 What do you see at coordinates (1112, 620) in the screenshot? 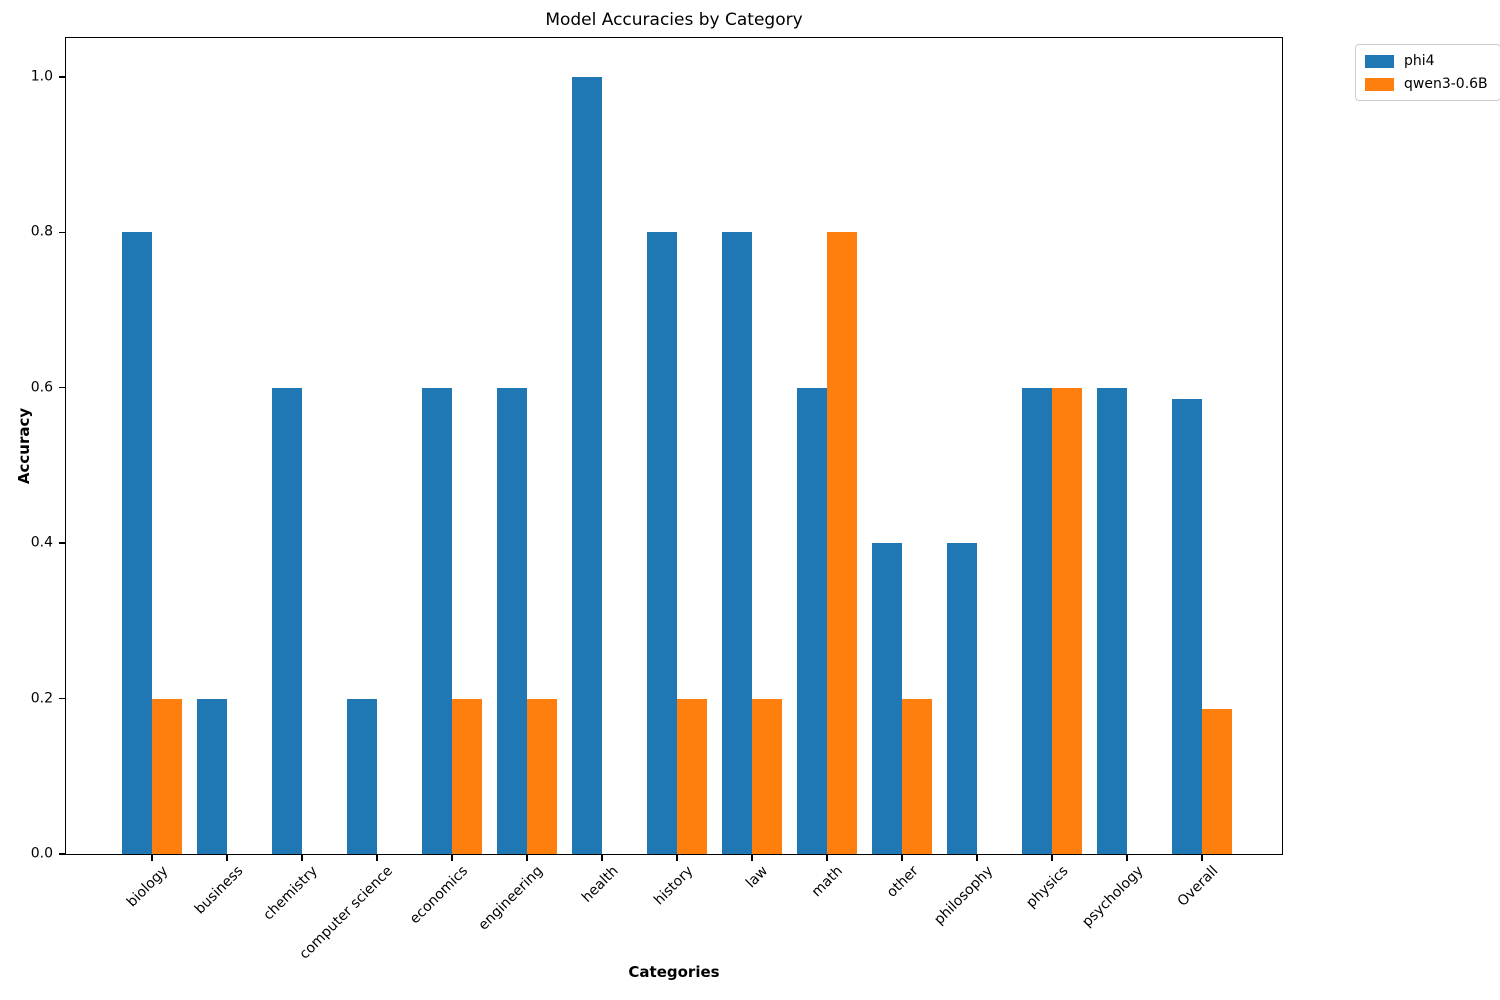
I see `bar-phi4-psychology` at bounding box center [1112, 620].